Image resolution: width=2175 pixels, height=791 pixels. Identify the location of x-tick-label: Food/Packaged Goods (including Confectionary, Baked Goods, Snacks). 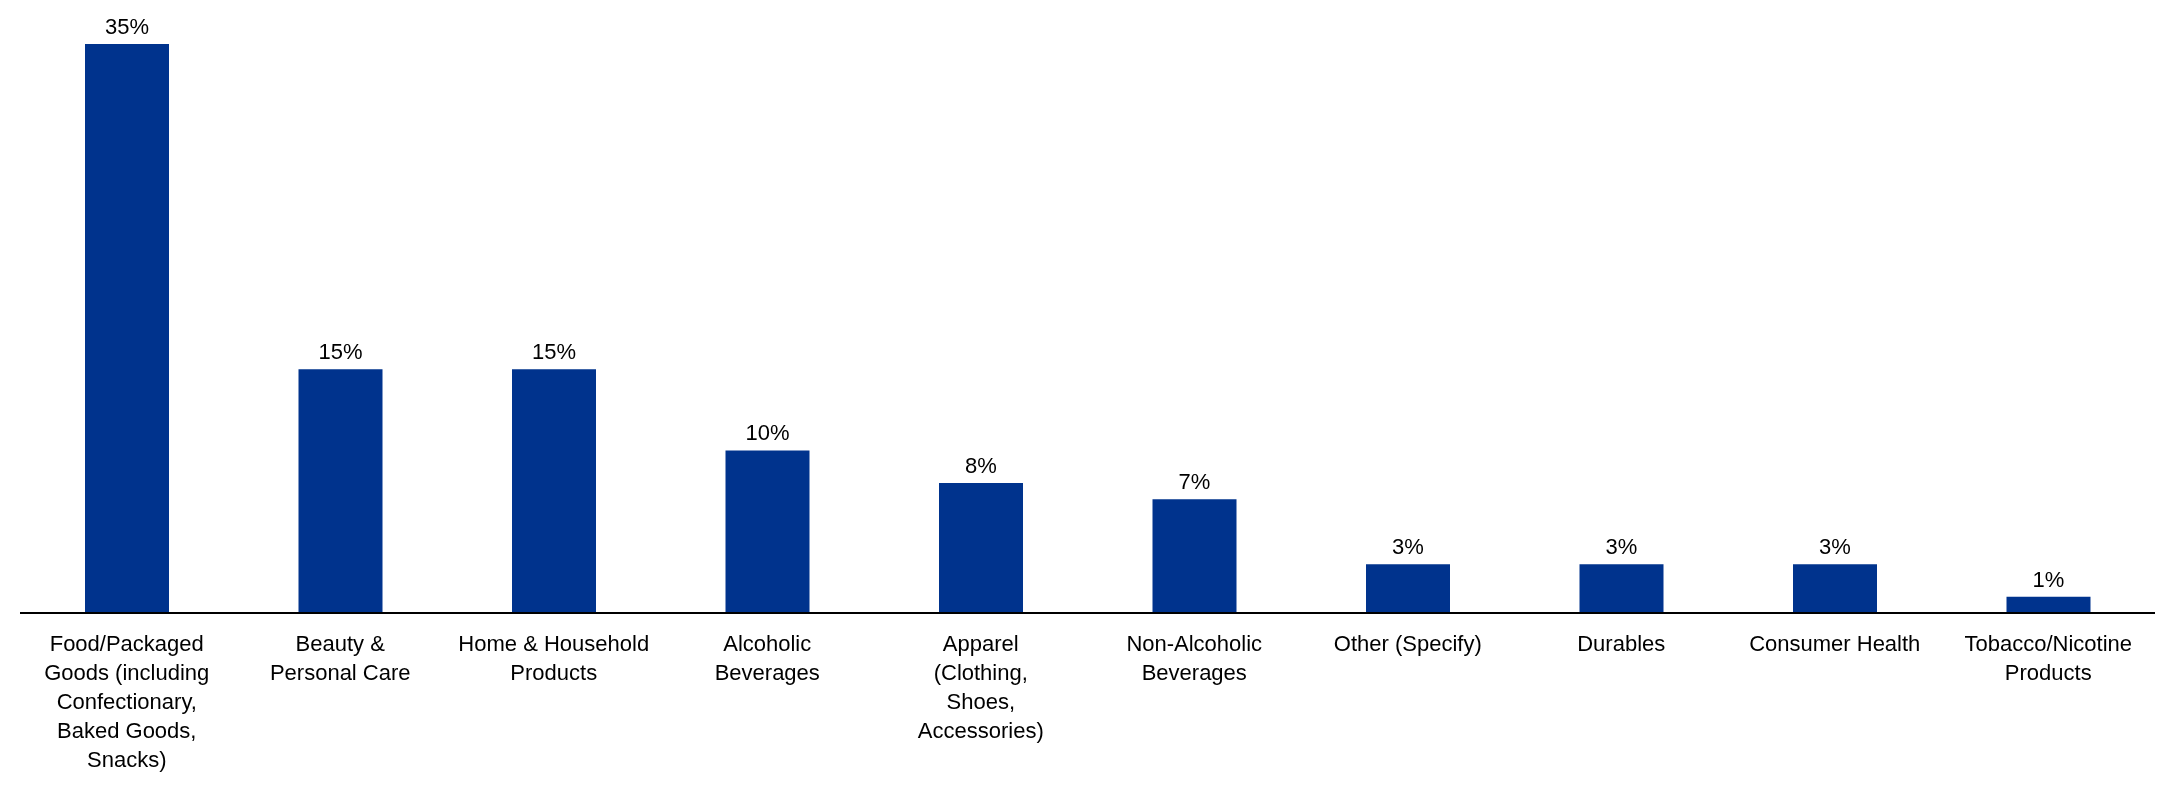
(127, 701).